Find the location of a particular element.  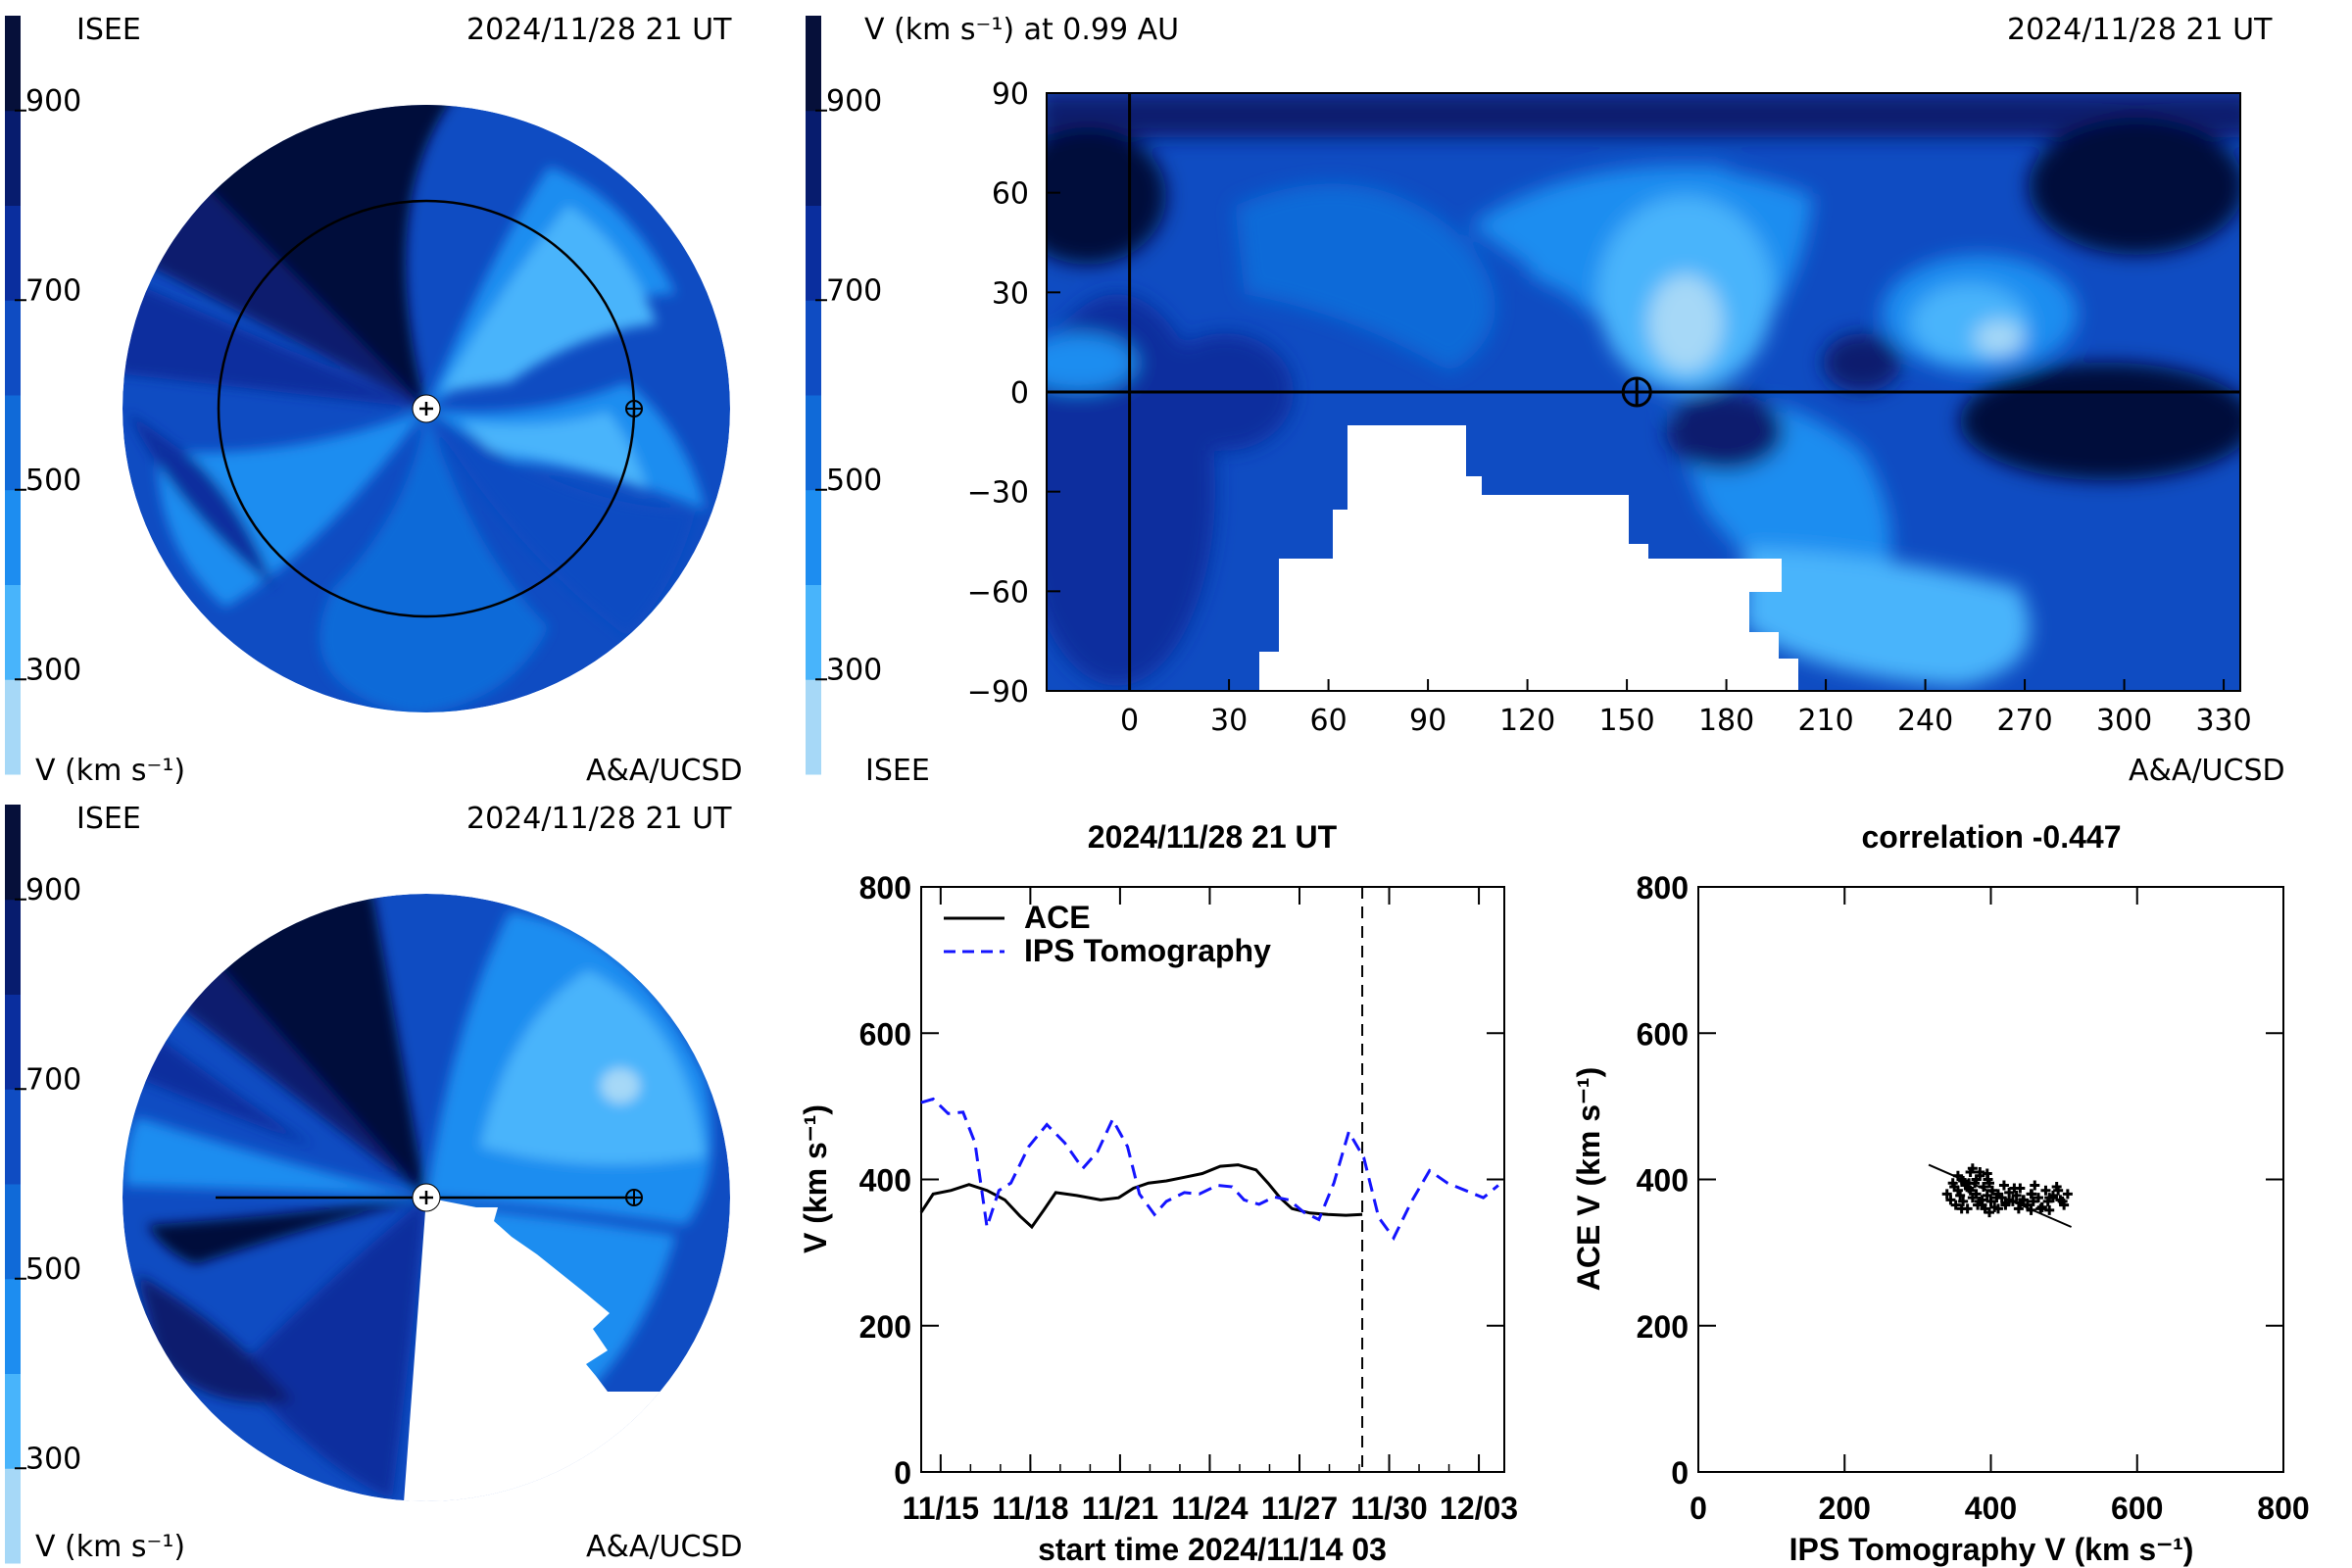

legend-ace-label: ACE is located at coordinates (1057, 917).